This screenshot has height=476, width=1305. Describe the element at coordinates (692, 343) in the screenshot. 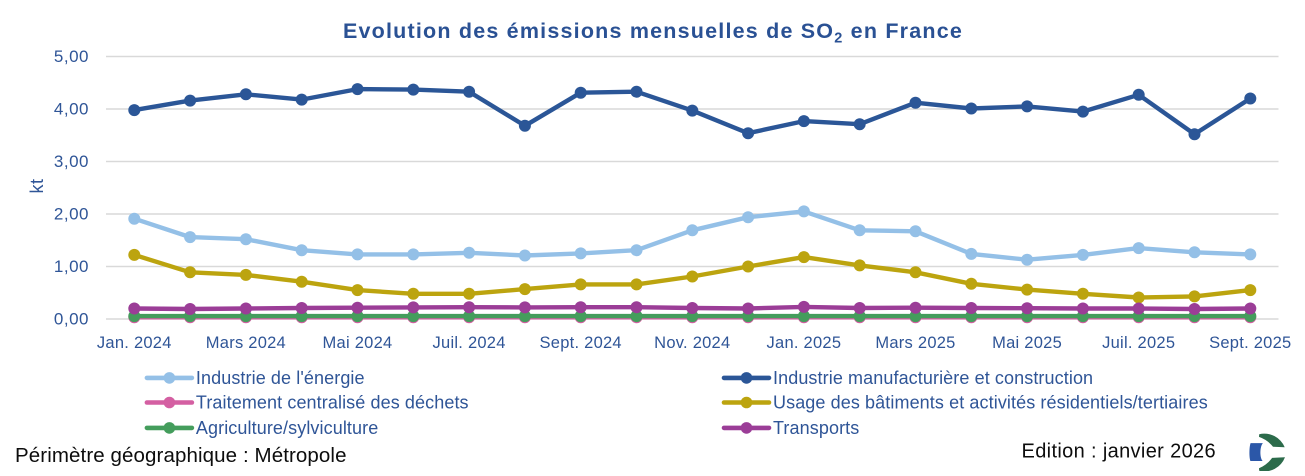

I see `svg-text: Nov. 2024` at that location.